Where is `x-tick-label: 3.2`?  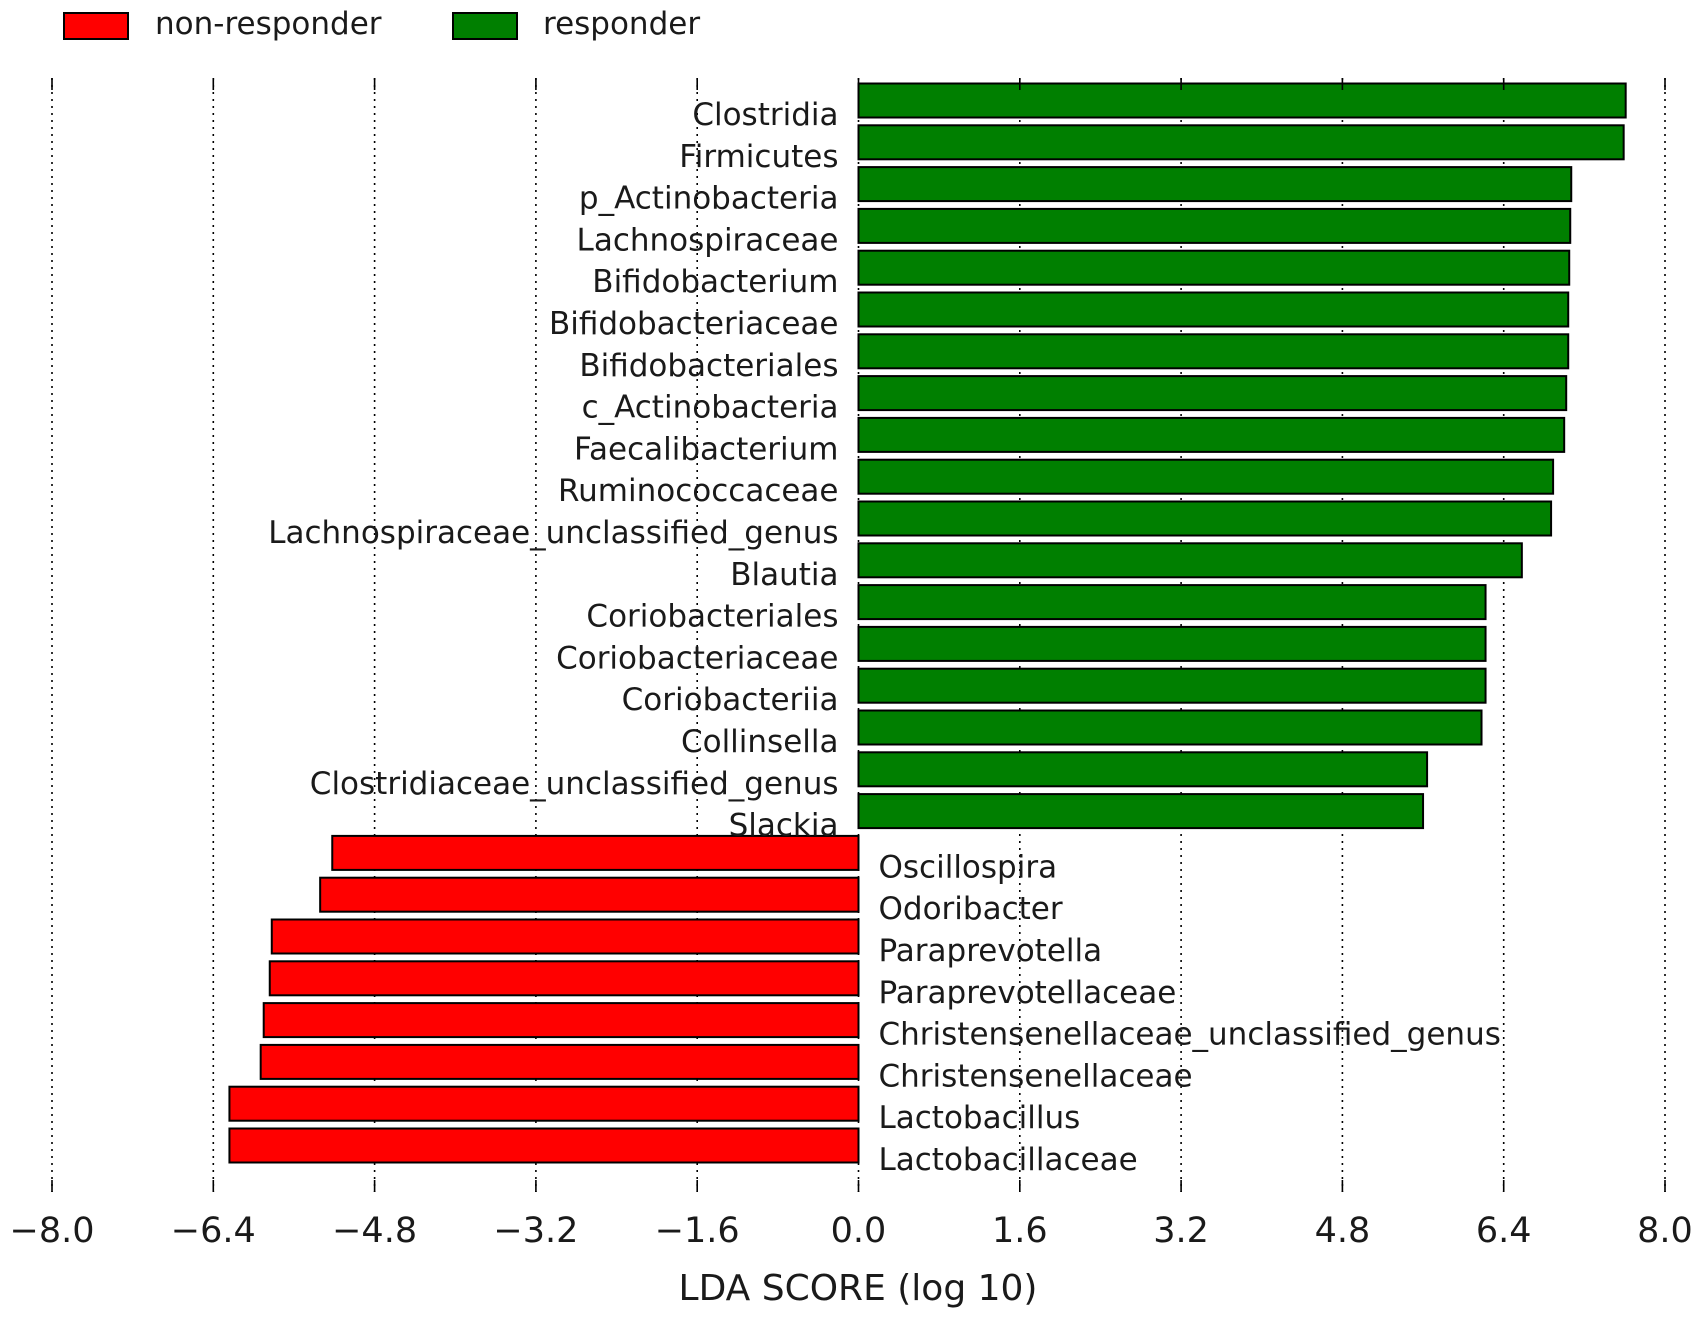 x-tick-label: 3.2 is located at coordinates (1181, 1231).